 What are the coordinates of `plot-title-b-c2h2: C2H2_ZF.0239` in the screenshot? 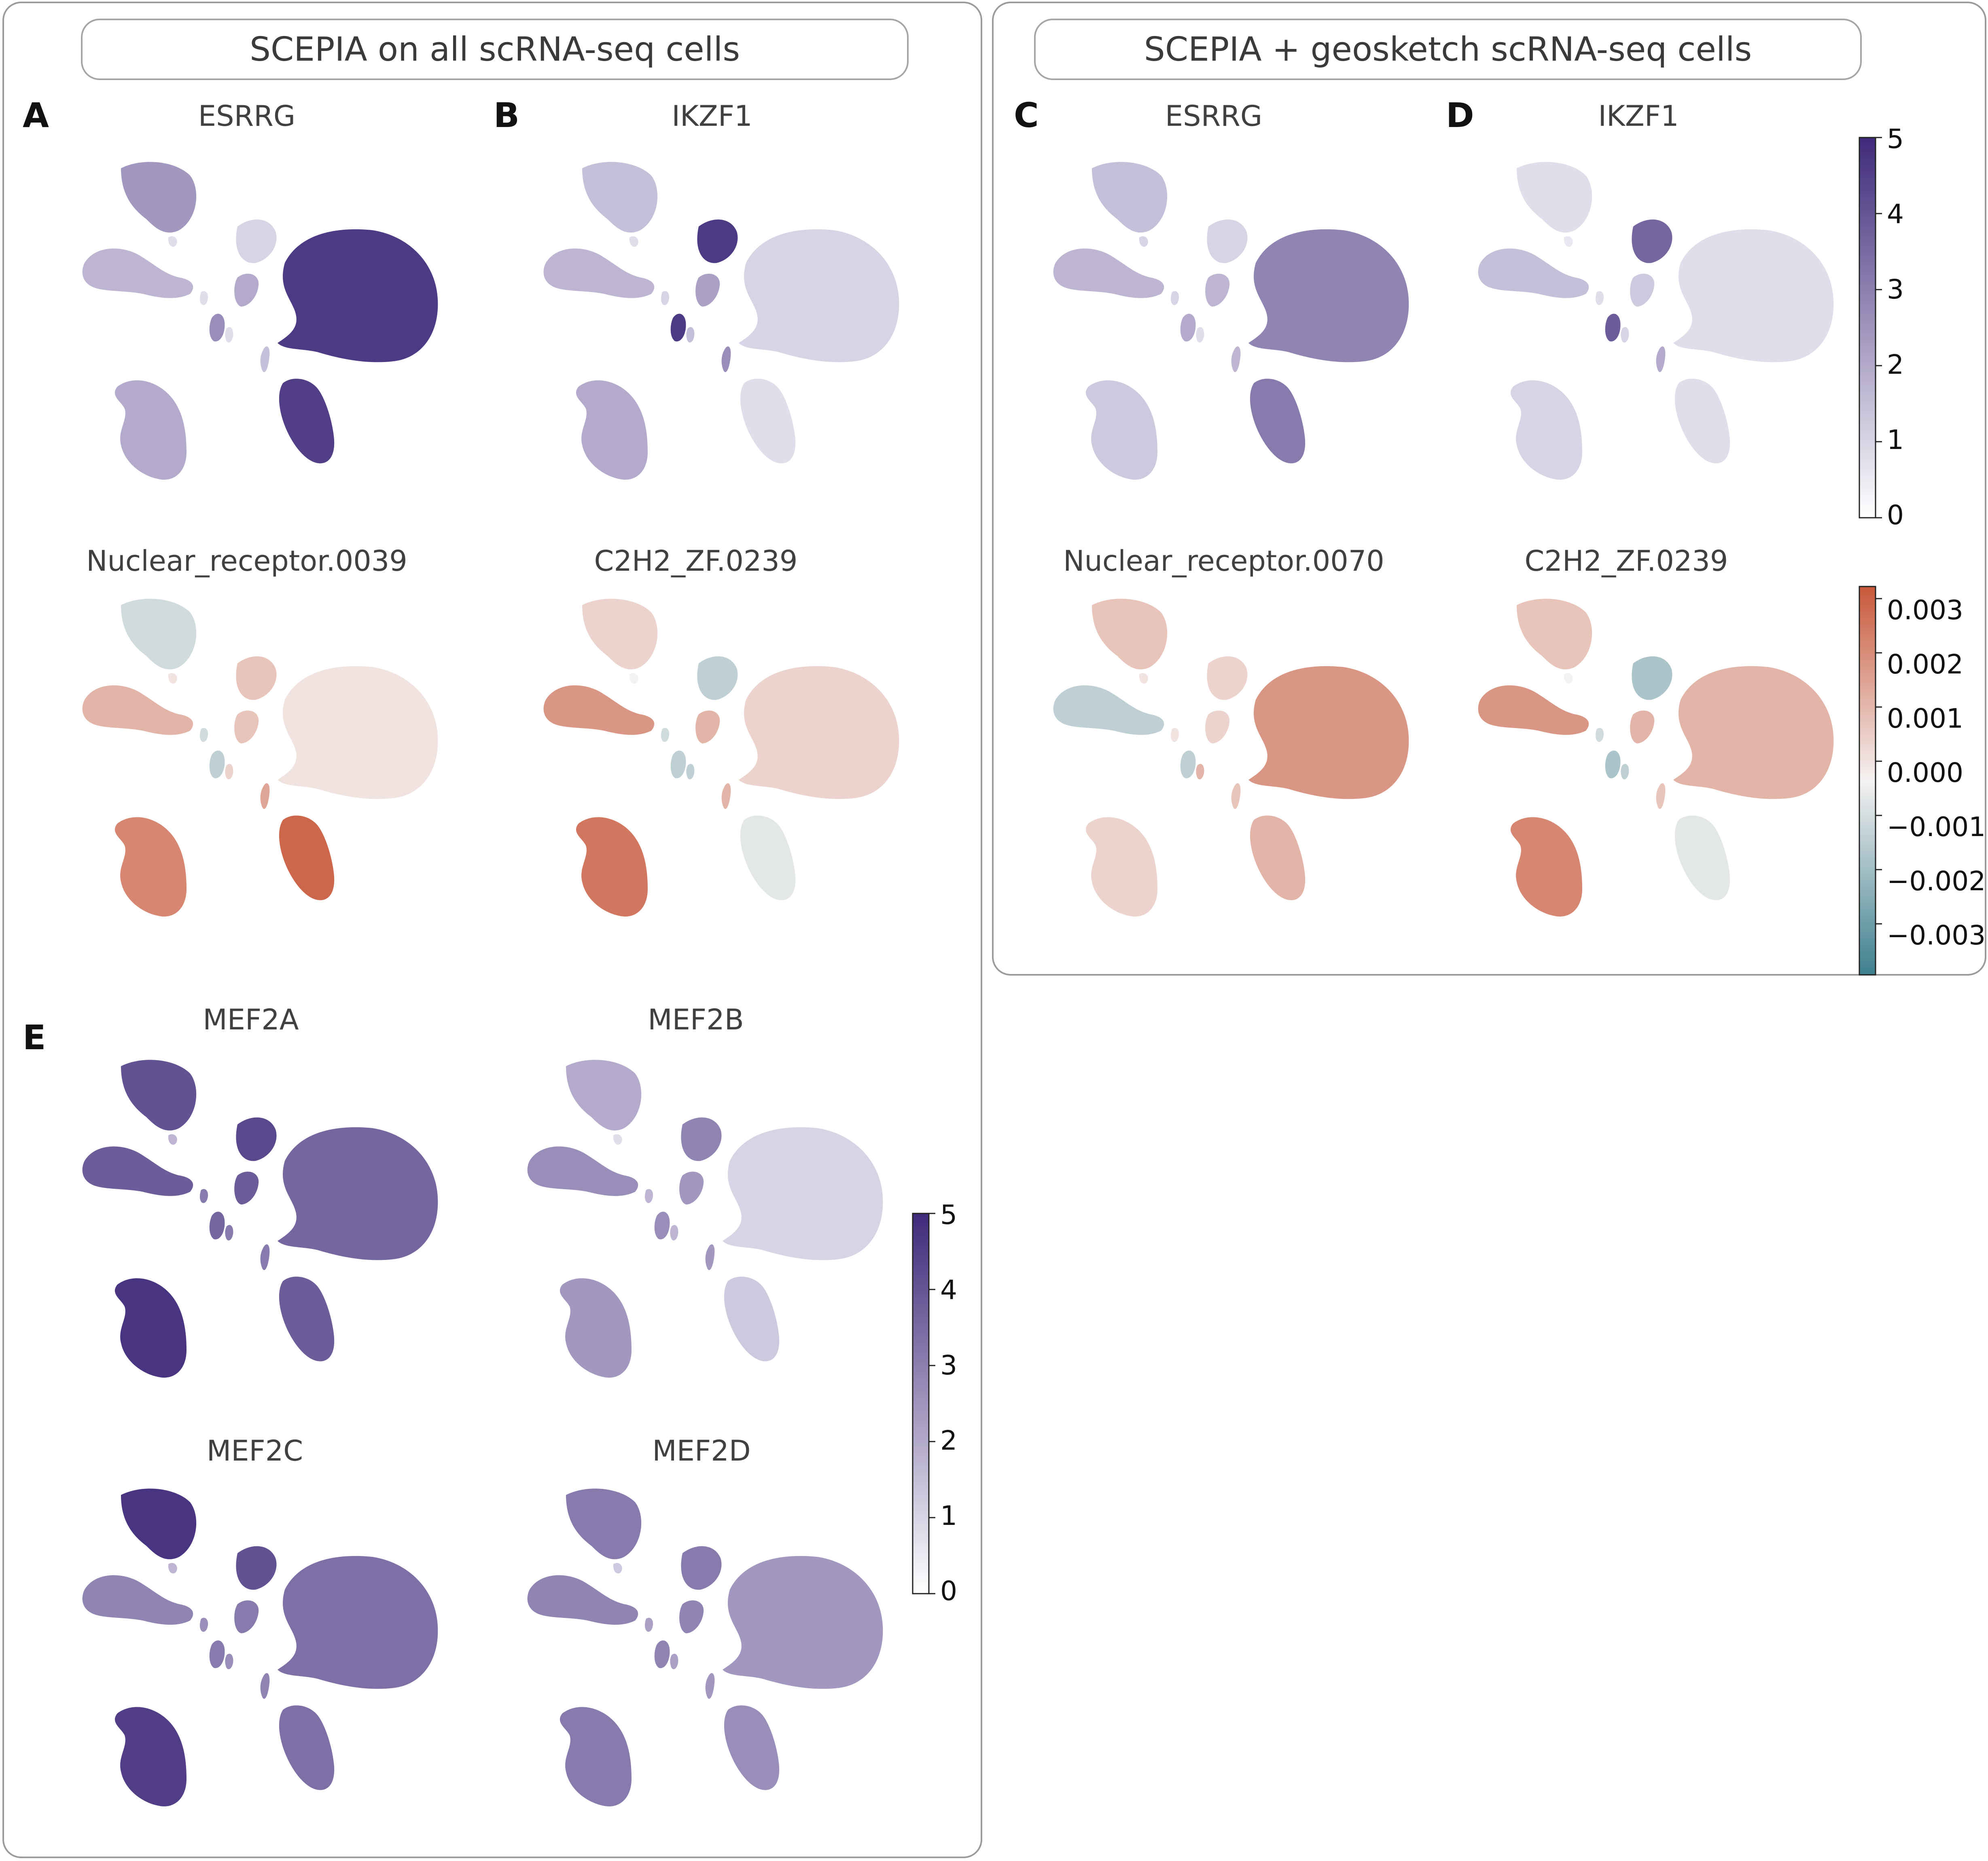 It's located at (696, 561).